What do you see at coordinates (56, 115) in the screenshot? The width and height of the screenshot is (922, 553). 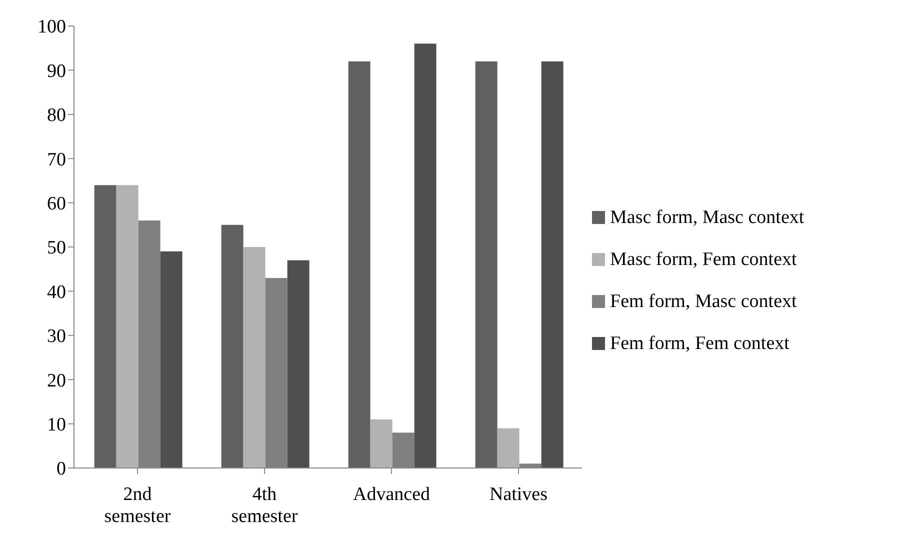 I see `y-tick-label: 80` at bounding box center [56, 115].